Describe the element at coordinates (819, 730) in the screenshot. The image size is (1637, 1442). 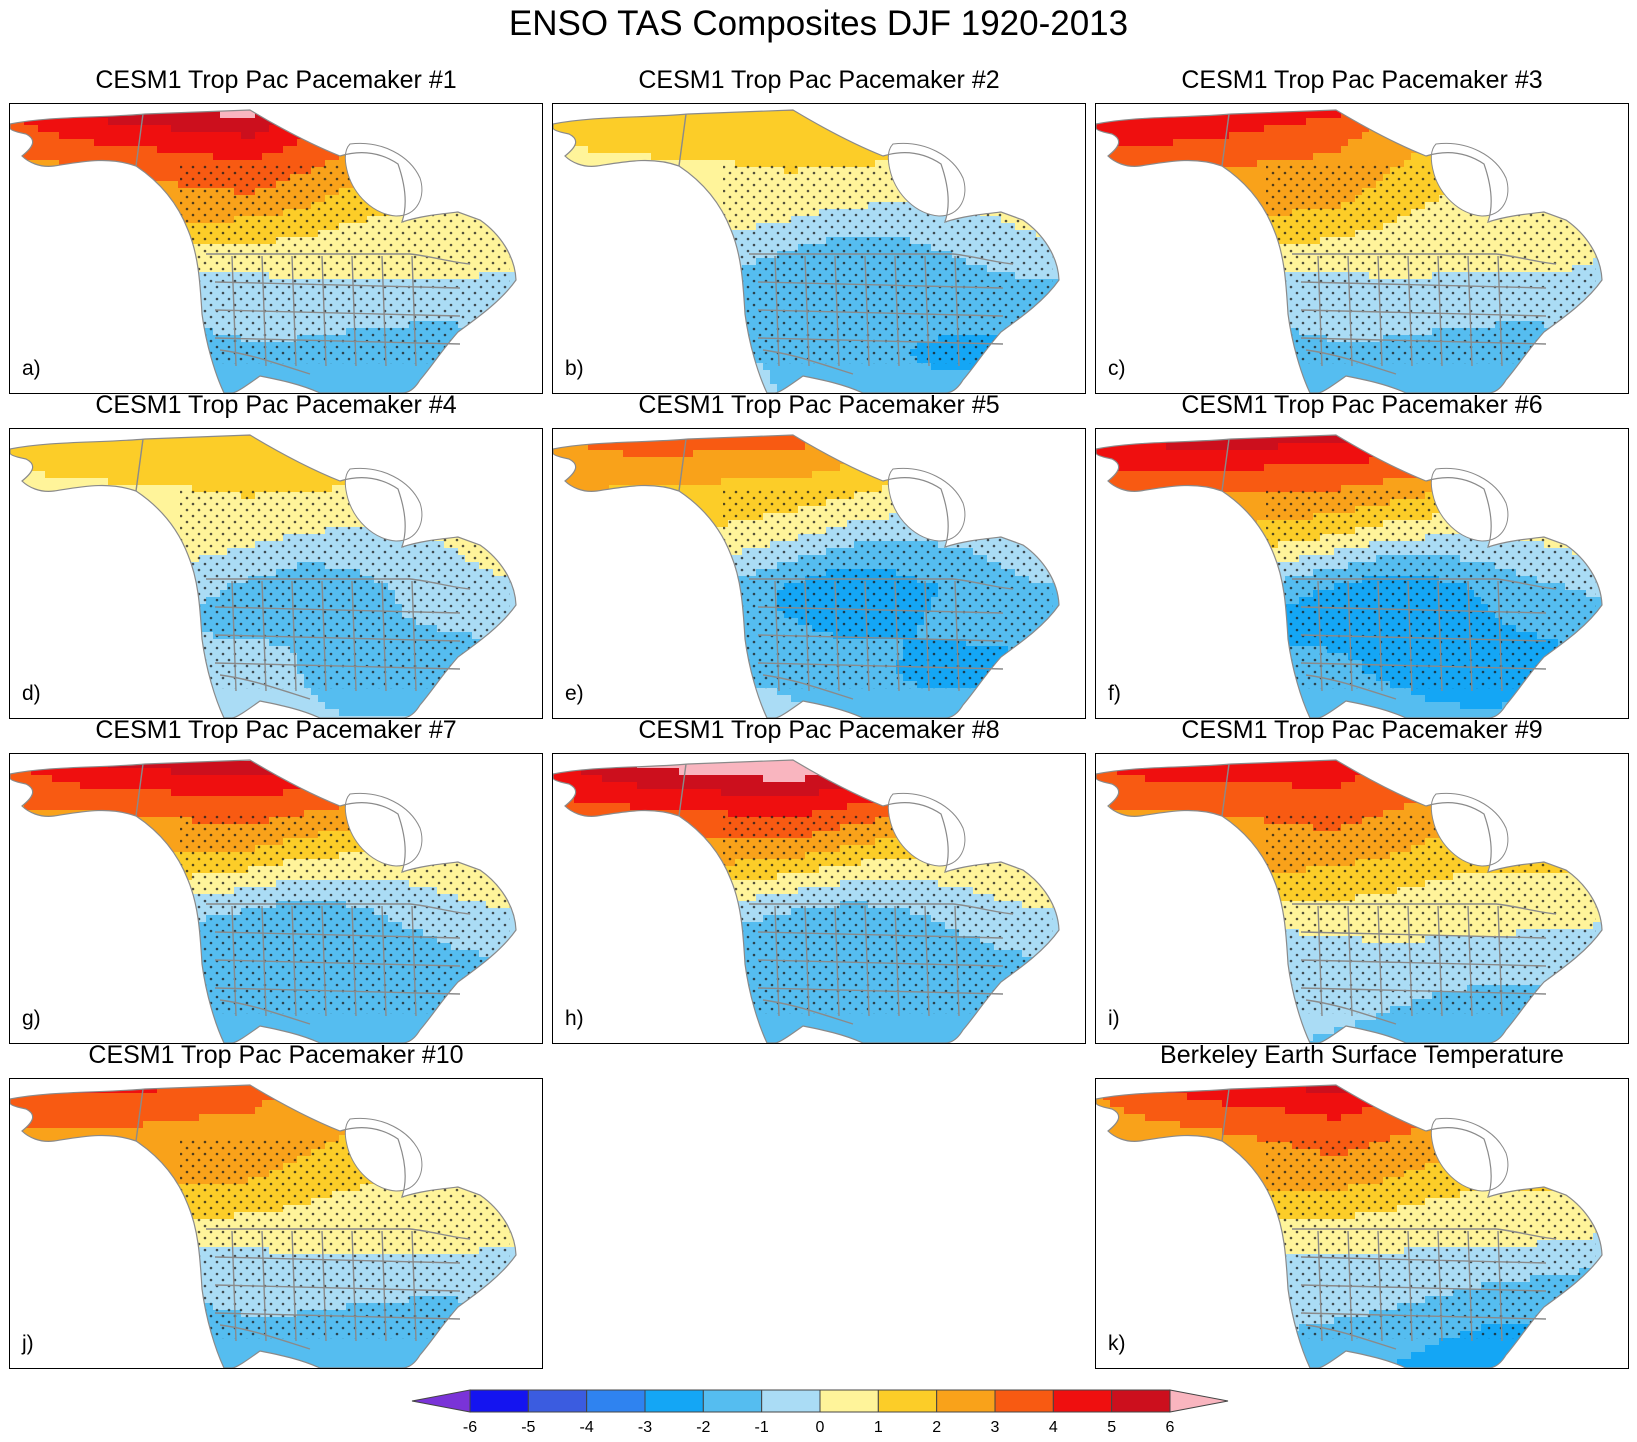
I see `panel-title: CESM1 Trop Pac Pacemaker #8` at that location.